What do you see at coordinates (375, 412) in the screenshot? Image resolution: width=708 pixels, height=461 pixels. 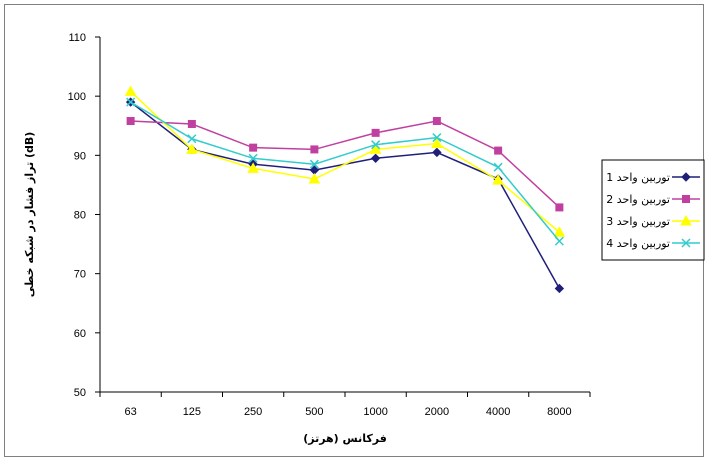 I see `x-tick-label: 1000` at bounding box center [375, 412].